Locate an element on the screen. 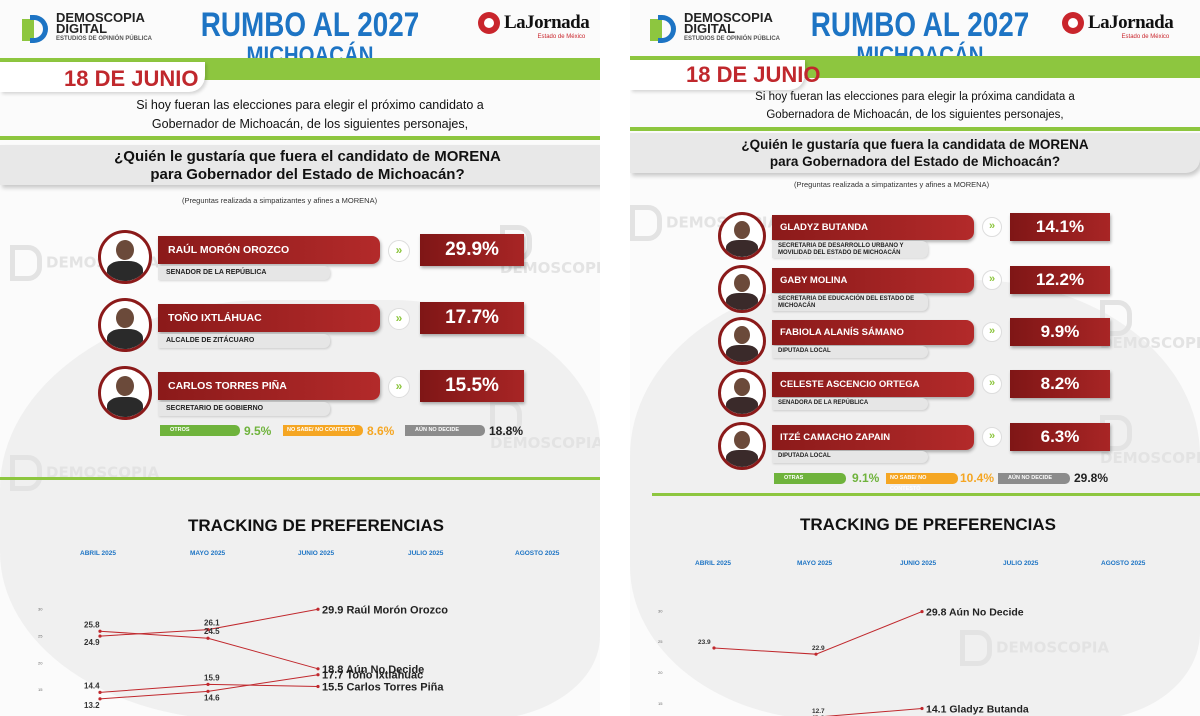 This screenshot has height=716, width=1200. candidate-name: TOÑO IXTLÁHUAC is located at coordinates (269, 318).